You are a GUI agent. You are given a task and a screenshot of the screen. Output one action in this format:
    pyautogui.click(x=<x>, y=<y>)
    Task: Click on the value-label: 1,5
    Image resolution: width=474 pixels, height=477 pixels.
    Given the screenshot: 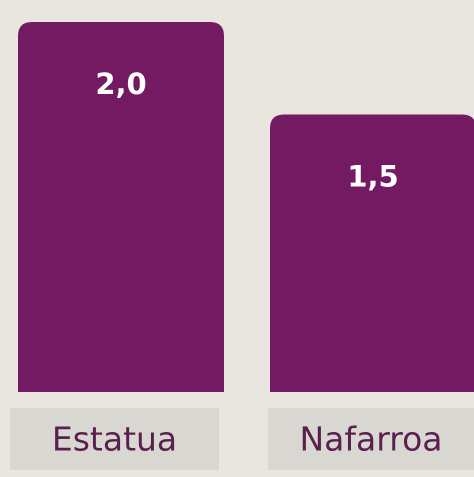 What is the action you would take?
    pyautogui.click(x=372, y=177)
    